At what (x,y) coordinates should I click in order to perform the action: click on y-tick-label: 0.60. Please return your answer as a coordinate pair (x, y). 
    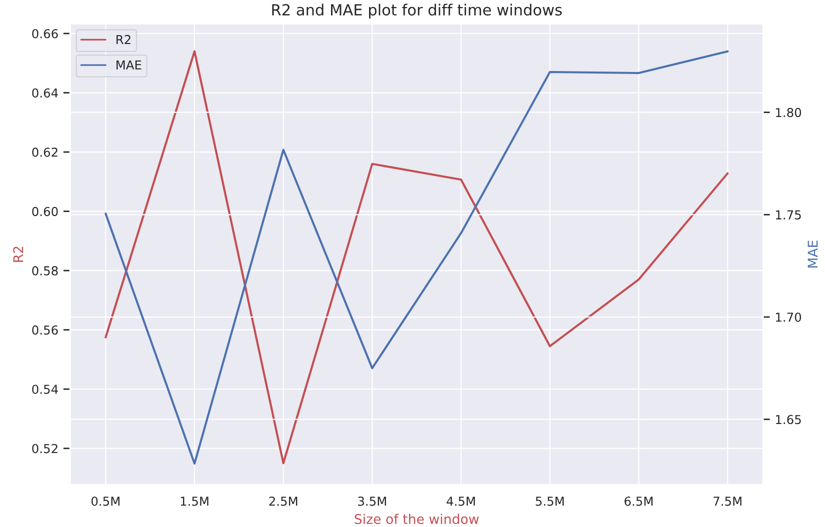
    Looking at the image, I should click on (45, 211).